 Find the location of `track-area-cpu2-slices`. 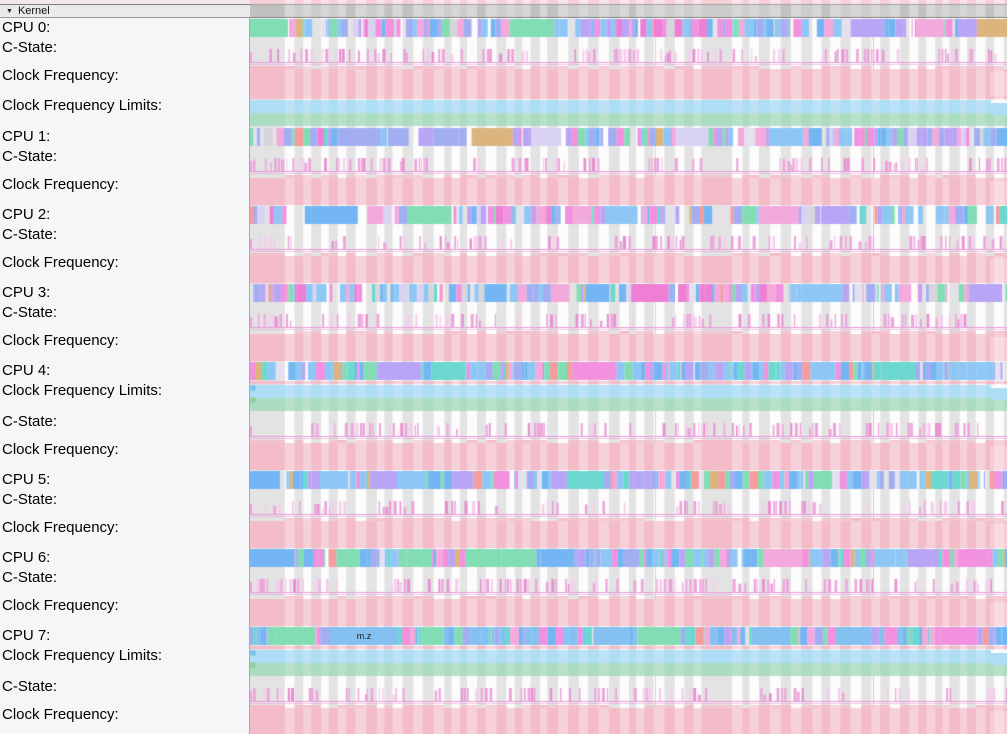

track-area-cpu2-slices is located at coordinates (628, 215).